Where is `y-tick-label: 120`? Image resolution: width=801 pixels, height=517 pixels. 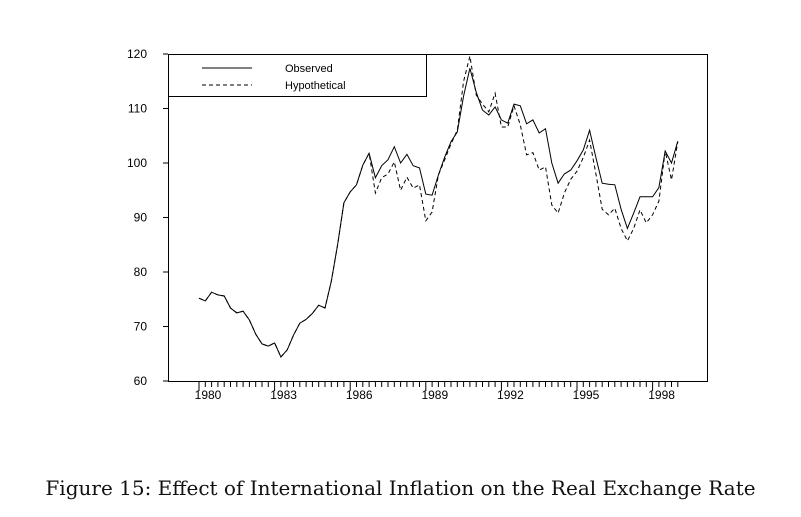
y-tick-label: 120 is located at coordinates (137, 54).